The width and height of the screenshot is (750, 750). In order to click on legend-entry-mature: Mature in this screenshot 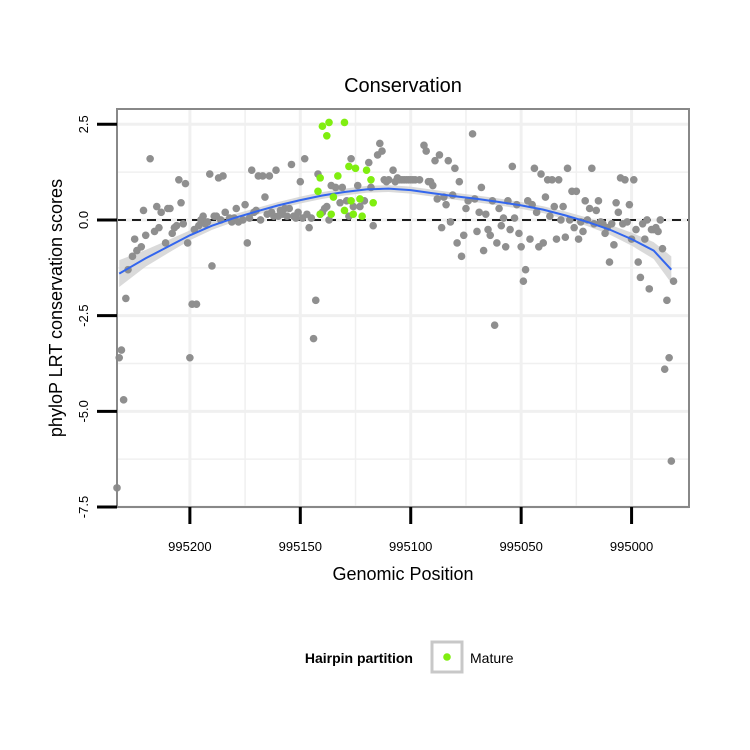, I will do `click(492, 658)`.